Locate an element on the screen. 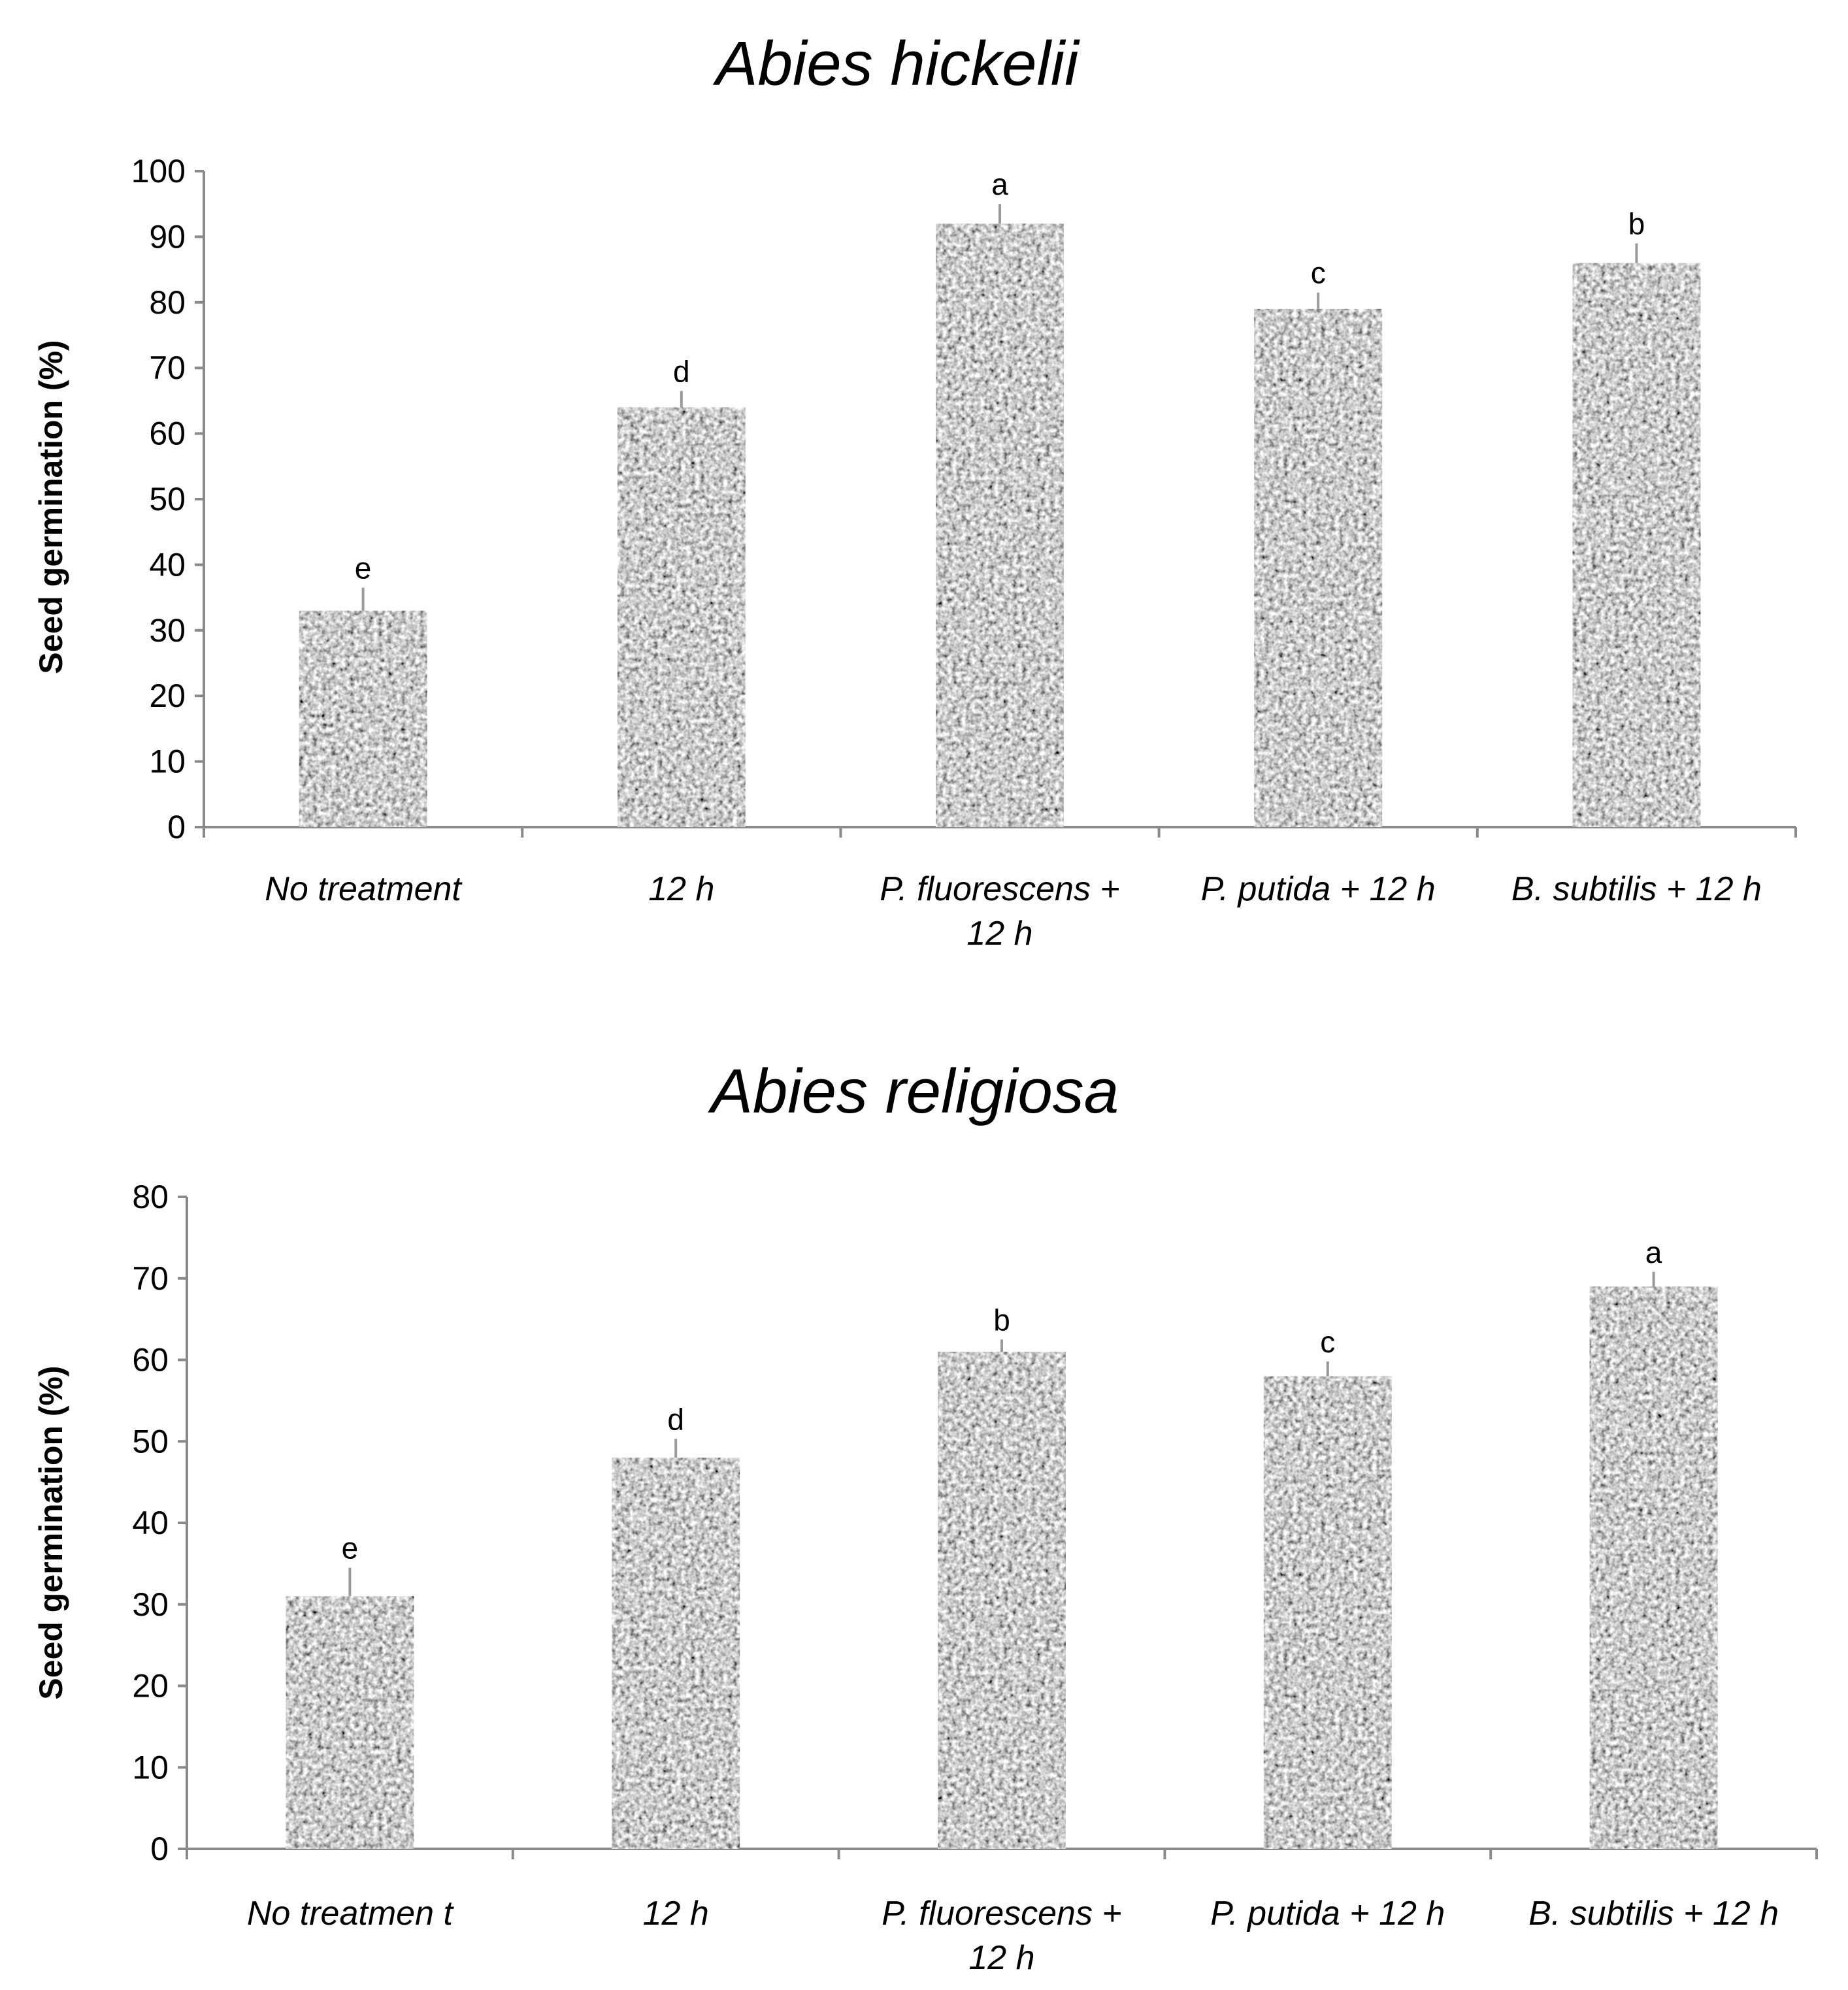 This screenshot has height=1990, width=1848. x-tick-label: No treatment is located at coordinates (364, 889).